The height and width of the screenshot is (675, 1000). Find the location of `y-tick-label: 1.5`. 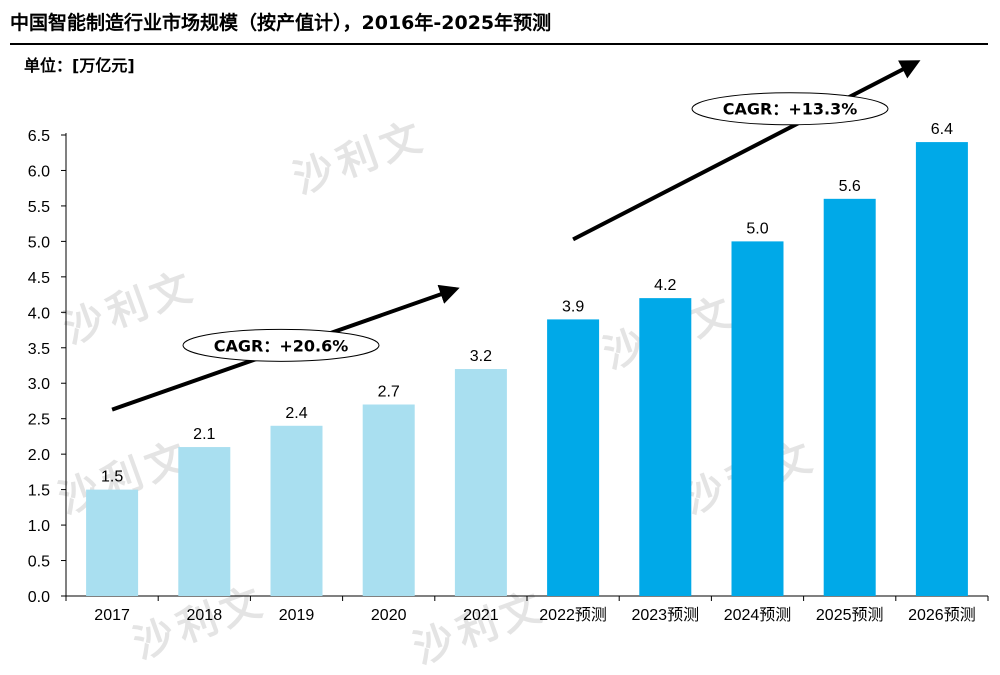

y-tick-label: 1.5 is located at coordinates (39, 491).